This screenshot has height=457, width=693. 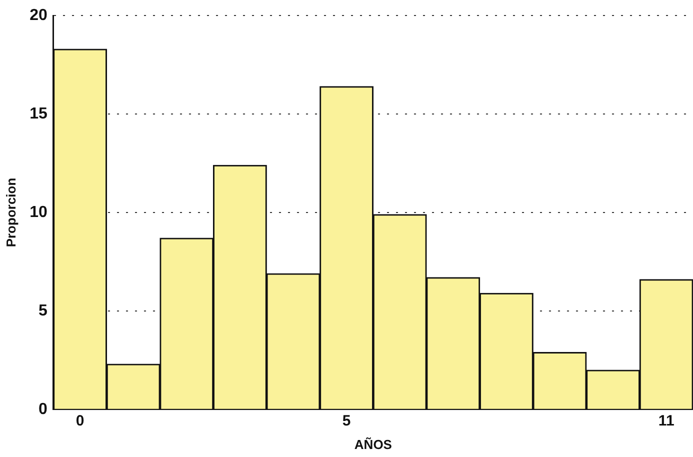 I want to click on x-axis-title: AÑOS, so click(x=373, y=444).